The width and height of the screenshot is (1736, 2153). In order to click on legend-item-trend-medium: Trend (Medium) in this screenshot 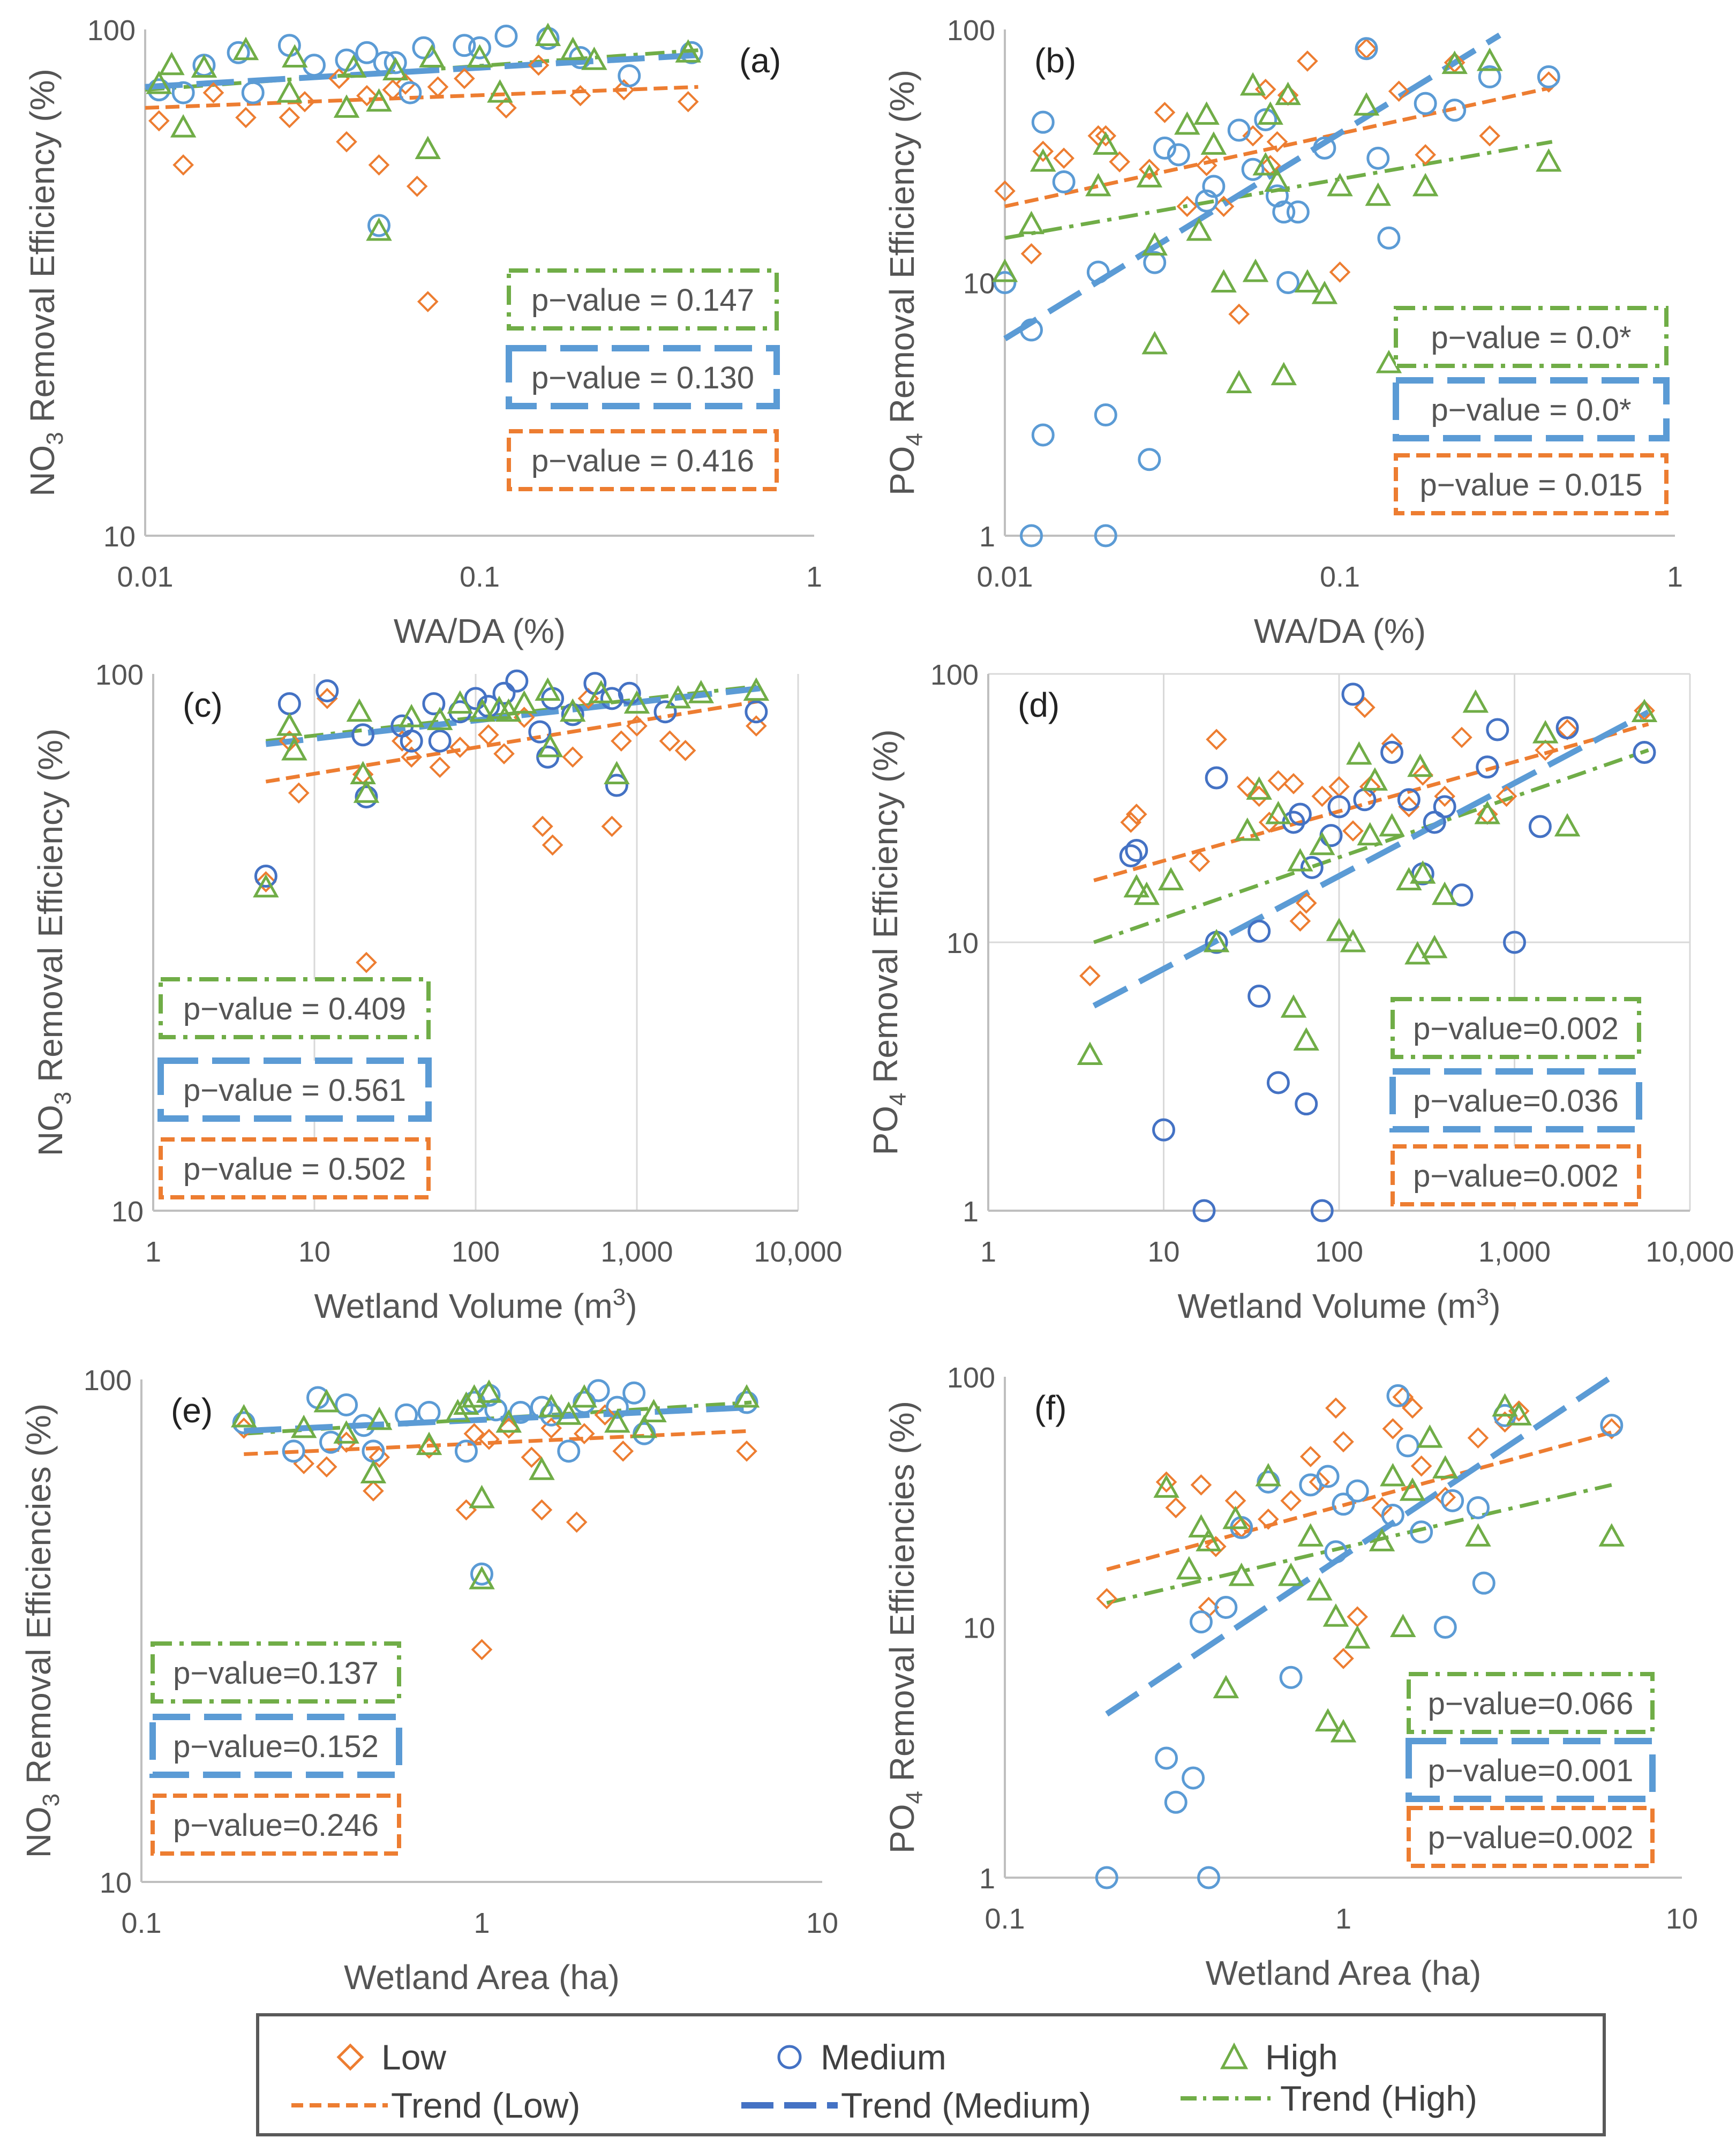, I will do `click(916, 2106)`.